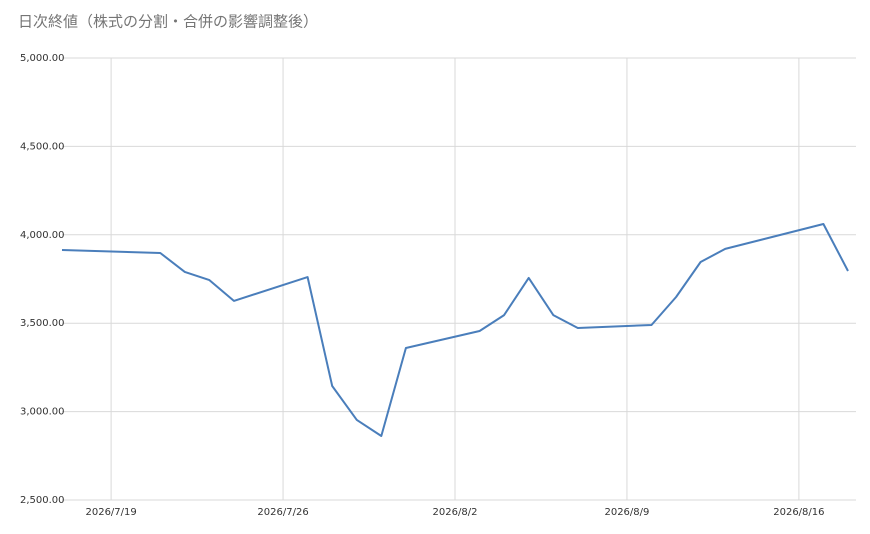  I want to click on x-tick-label: 2026/7/19, so click(110, 512).